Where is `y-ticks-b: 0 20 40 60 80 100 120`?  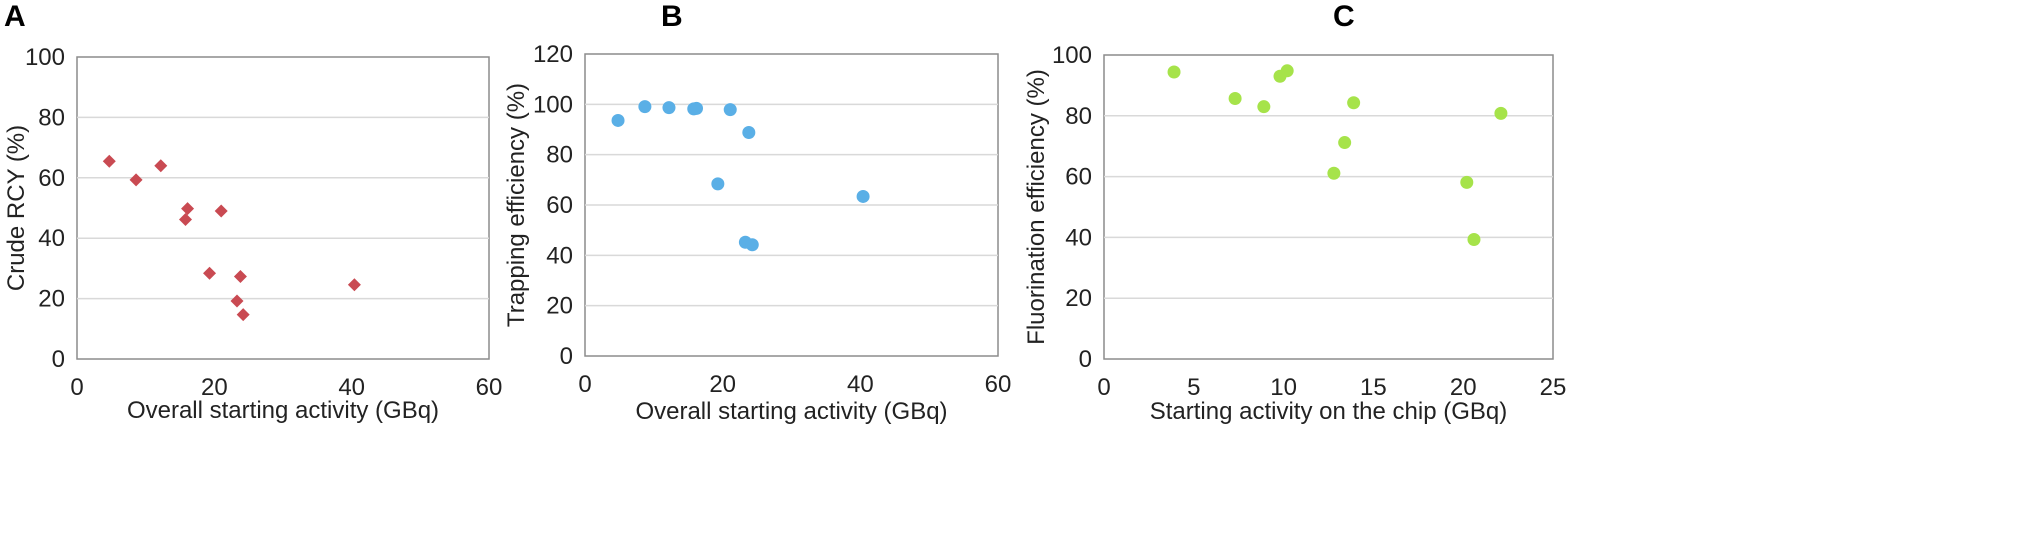 y-ticks-b: 0 20 40 60 80 100 120 is located at coordinates (553, 205).